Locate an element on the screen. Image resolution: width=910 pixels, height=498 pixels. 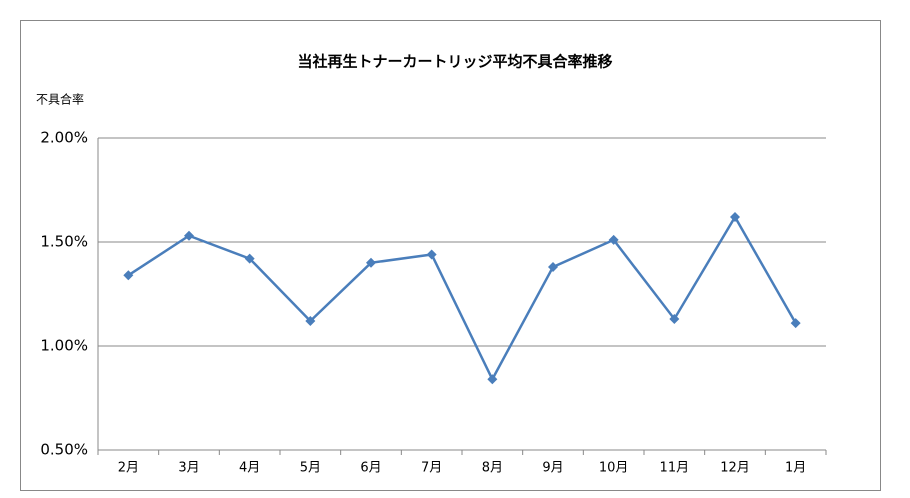
x-tick-label: 7月 is located at coordinates (431, 468).